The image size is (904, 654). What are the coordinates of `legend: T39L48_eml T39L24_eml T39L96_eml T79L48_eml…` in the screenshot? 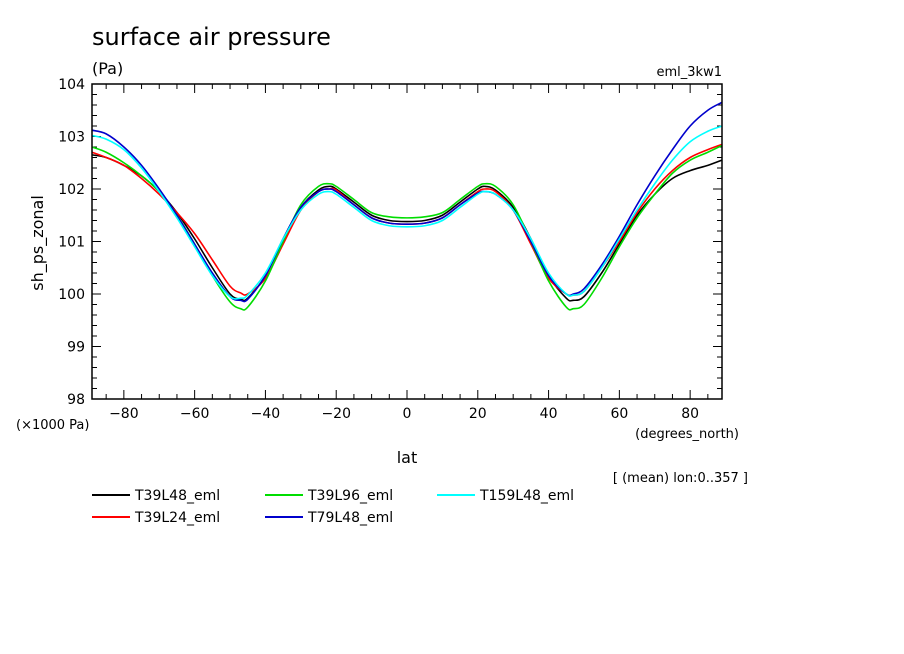 It's located at (333, 507).